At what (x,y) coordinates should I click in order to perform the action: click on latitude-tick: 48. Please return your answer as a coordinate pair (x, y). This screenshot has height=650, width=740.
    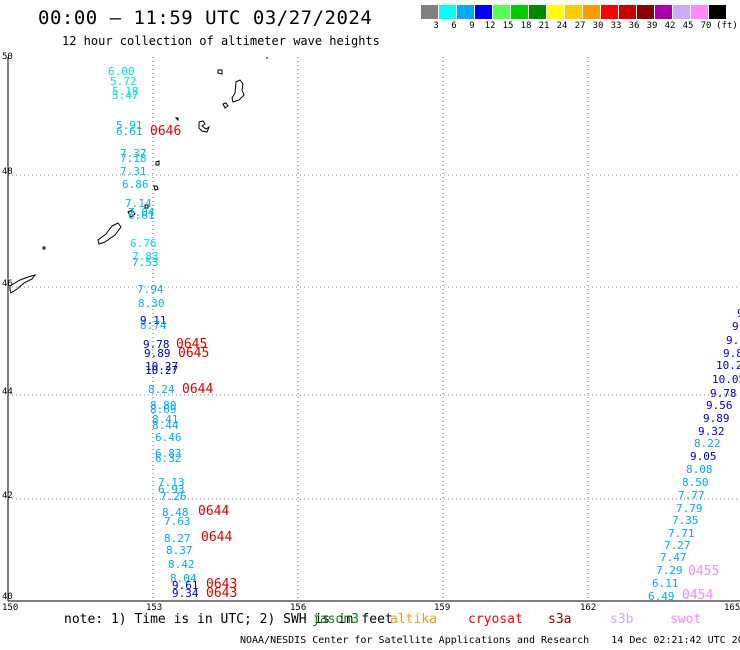
    Looking at the image, I should click on (7, 172).